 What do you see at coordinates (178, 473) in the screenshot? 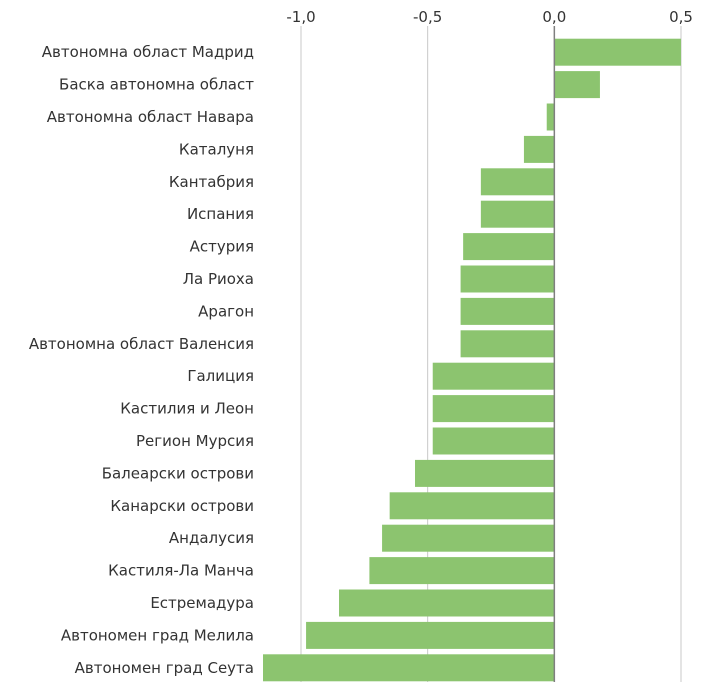
I see `category-label: Балеарски острови` at bounding box center [178, 473].